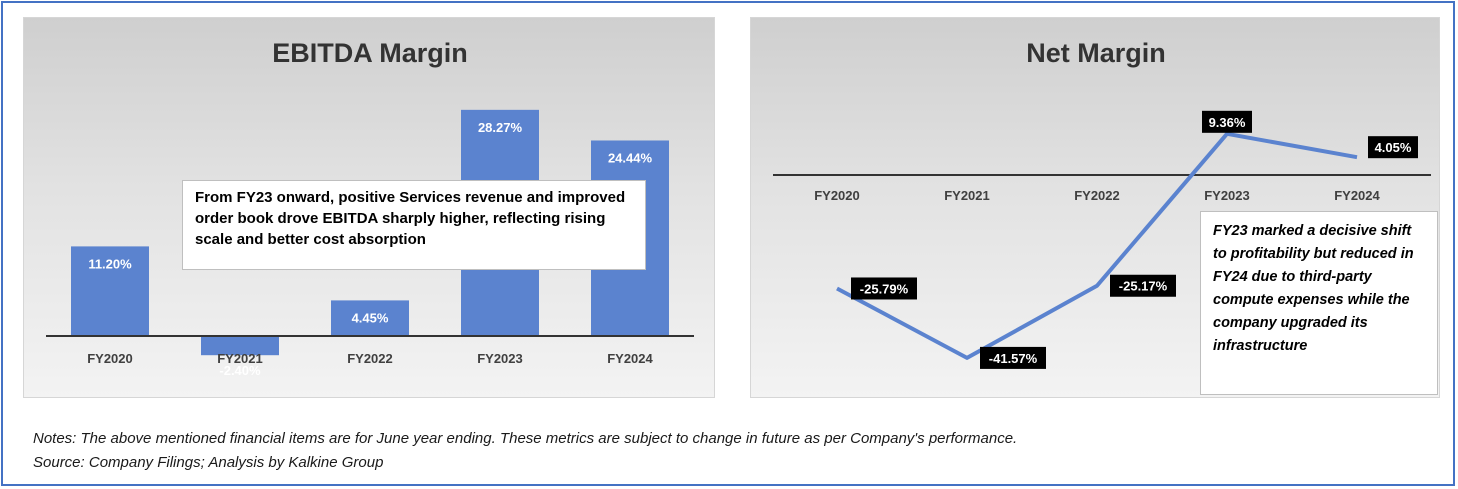 This screenshot has width=1458, height=489. I want to click on net-data-label: -41.57%, so click(1013, 358).